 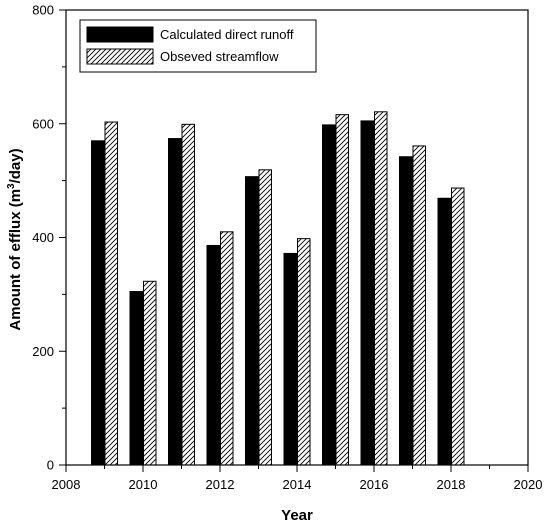 I want to click on y-tick-label: 200, so click(x=43, y=351).